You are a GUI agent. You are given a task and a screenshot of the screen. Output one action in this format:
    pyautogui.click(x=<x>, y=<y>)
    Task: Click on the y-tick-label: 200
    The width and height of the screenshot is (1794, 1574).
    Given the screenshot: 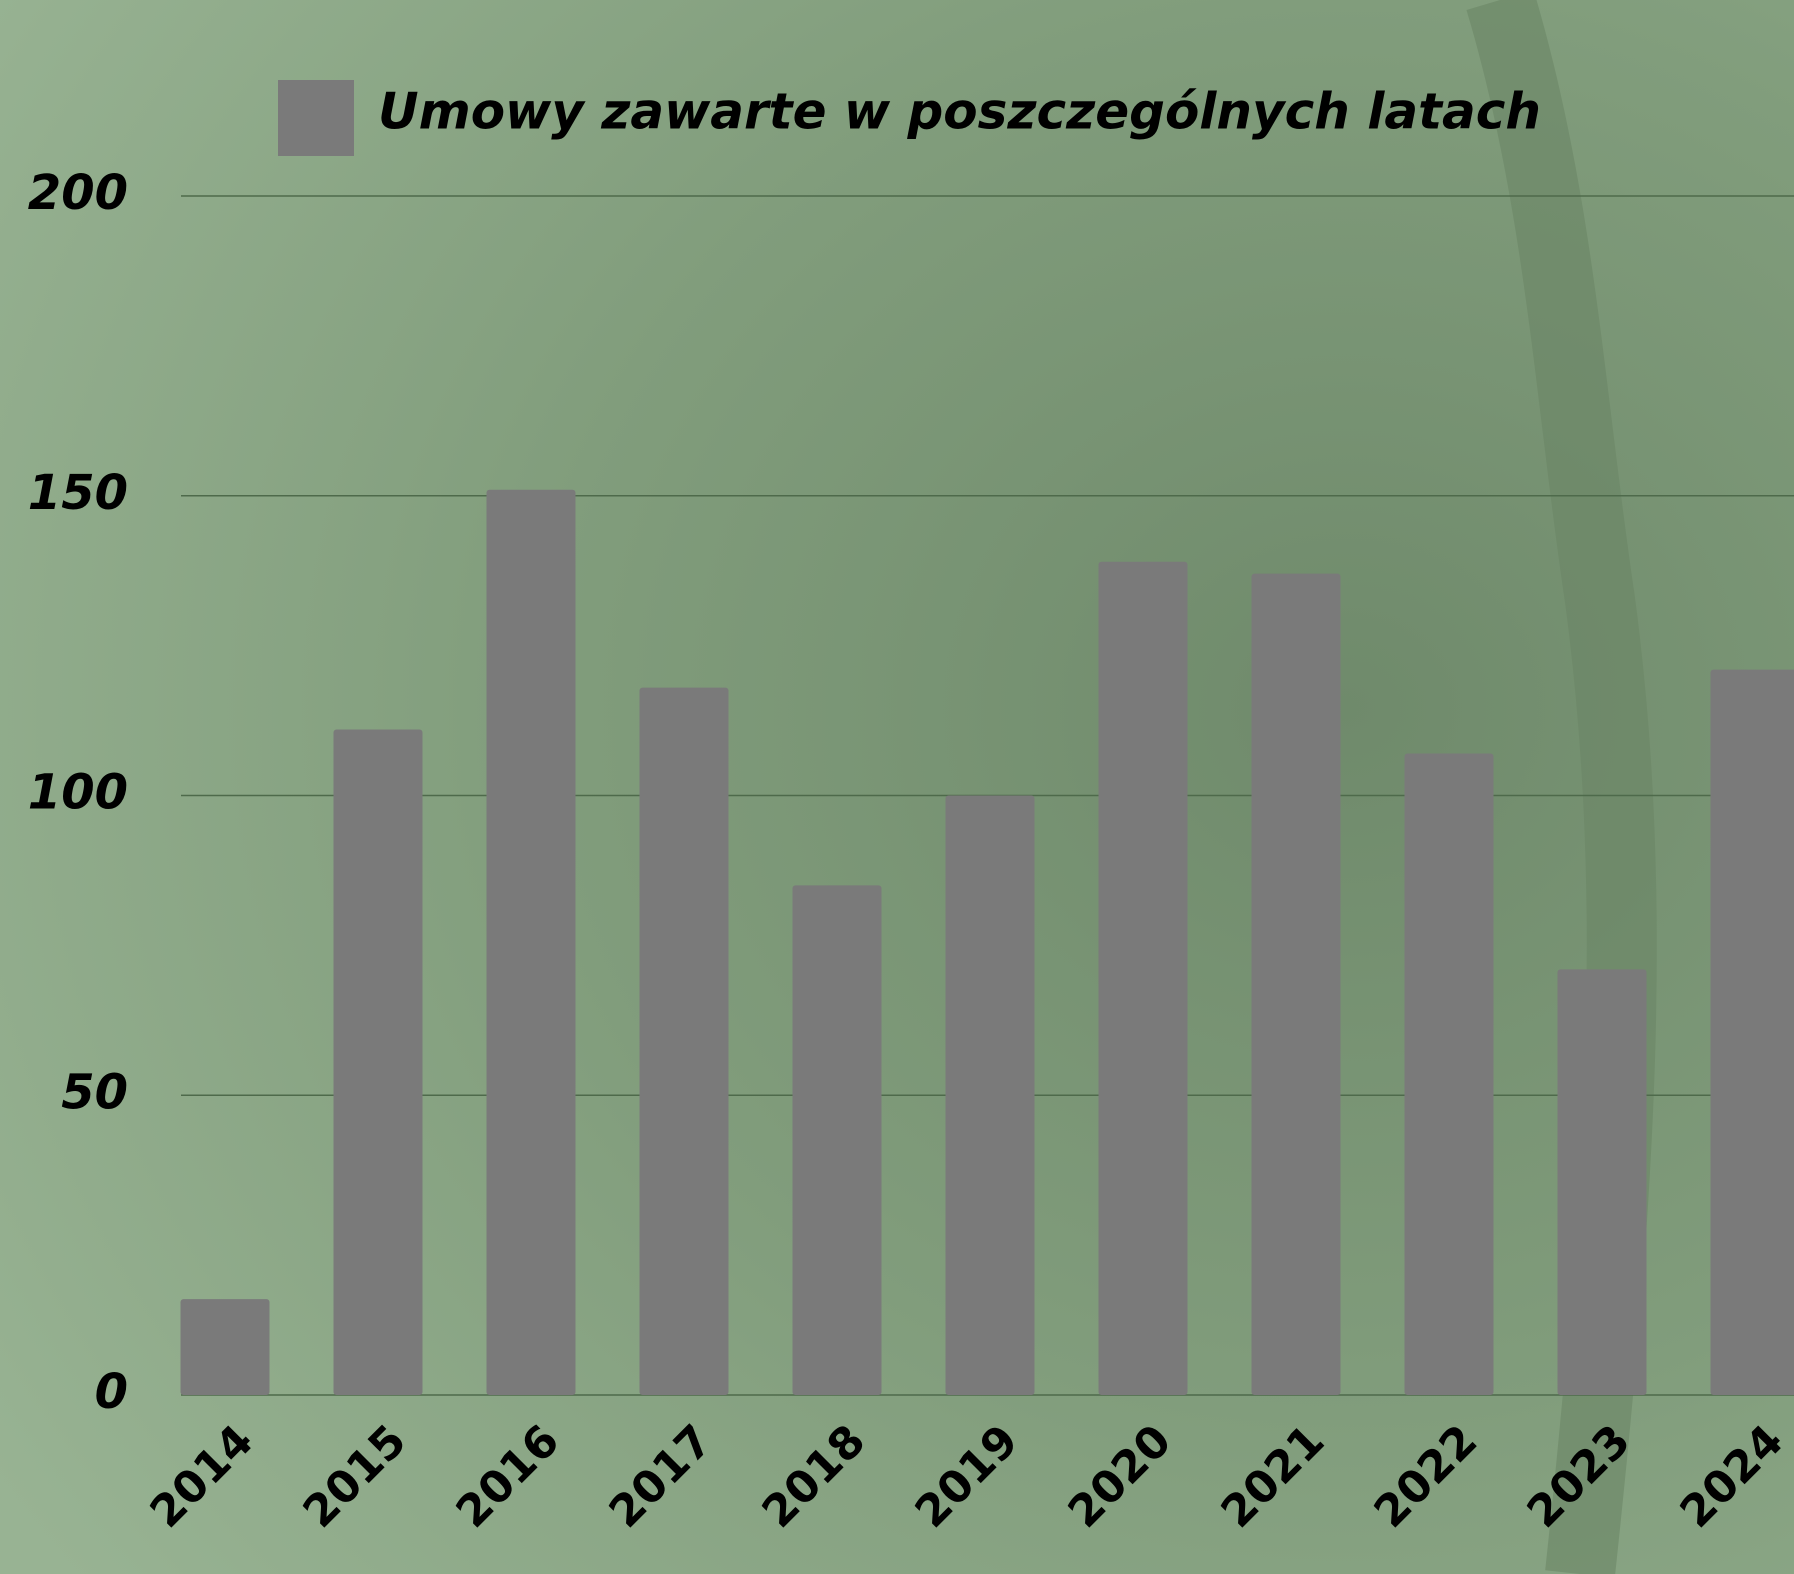 What is the action you would take?
    pyautogui.click(x=78, y=193)
    